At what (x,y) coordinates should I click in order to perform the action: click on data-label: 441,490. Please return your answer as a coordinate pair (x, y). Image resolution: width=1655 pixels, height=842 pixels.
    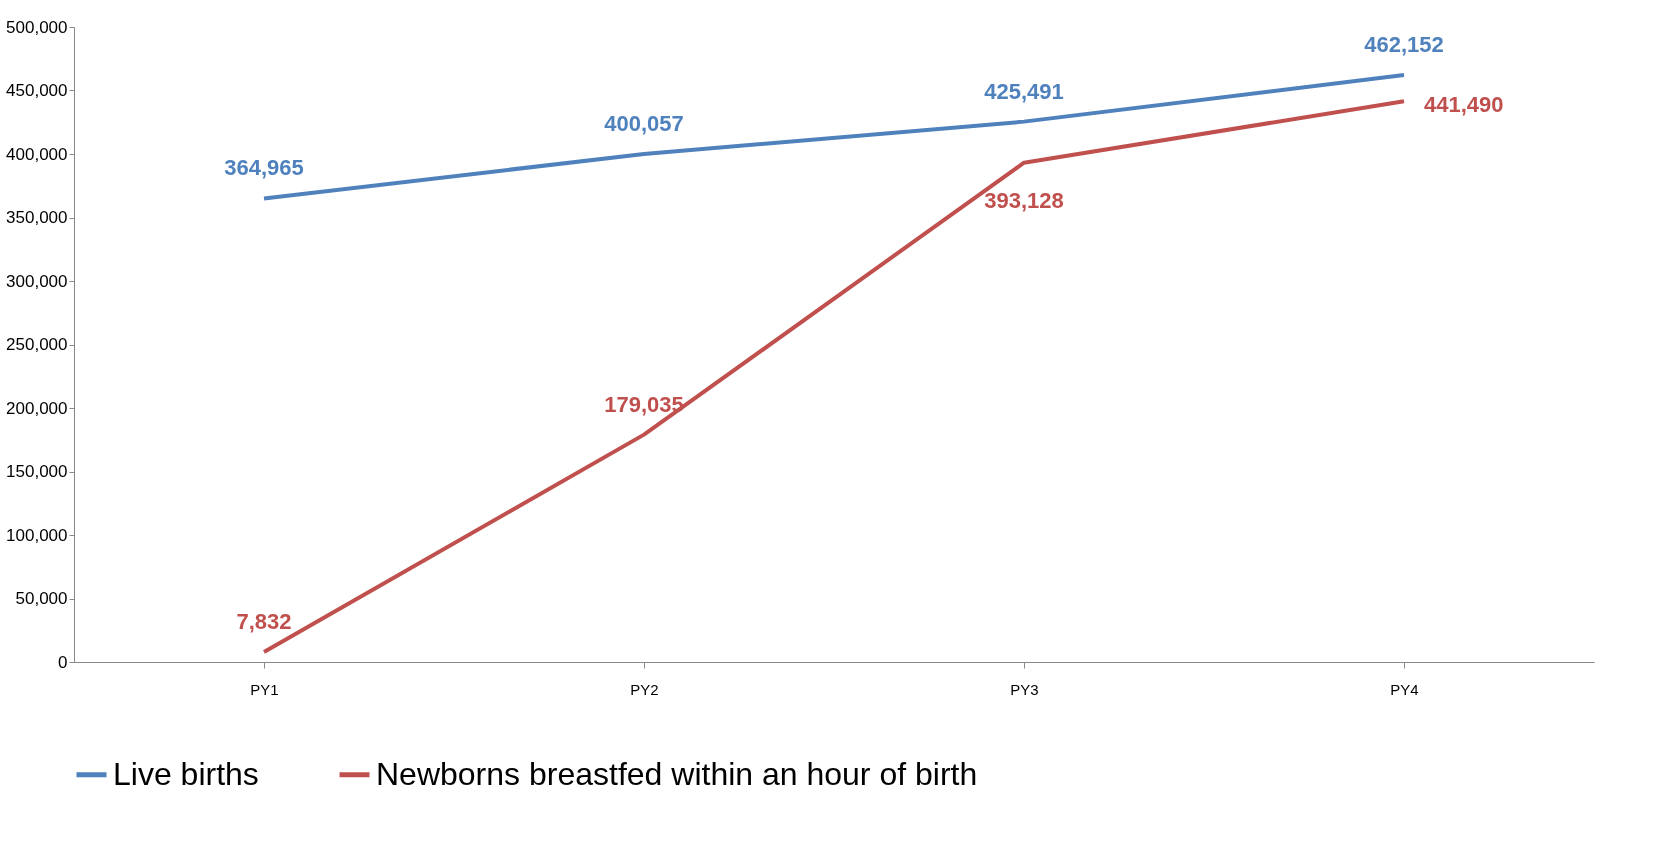
    Looking at the image, I should click on (1464, 105).